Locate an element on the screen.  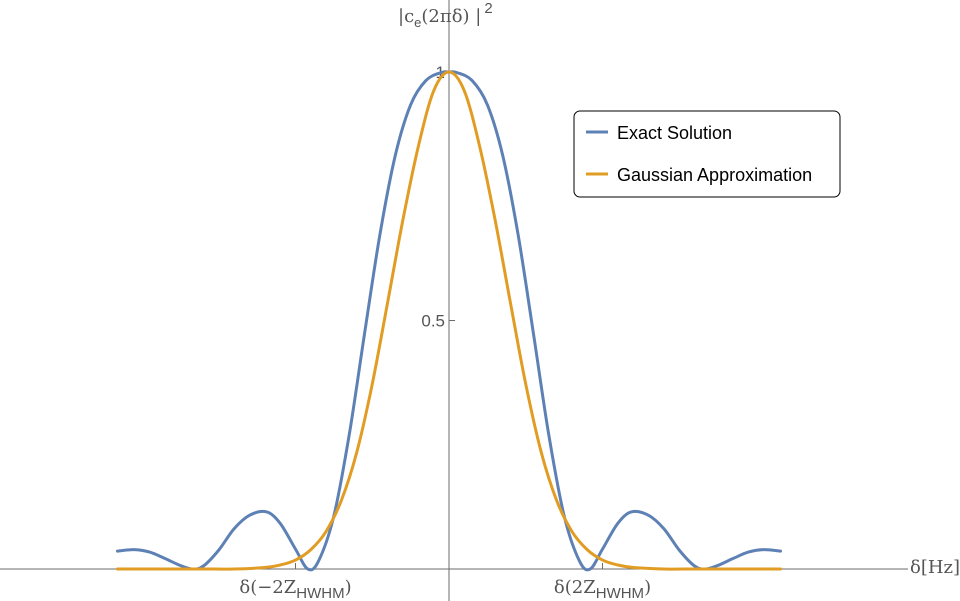
legend: Exact Solution Gaussian Approximation is located at coordinates (707, 154).